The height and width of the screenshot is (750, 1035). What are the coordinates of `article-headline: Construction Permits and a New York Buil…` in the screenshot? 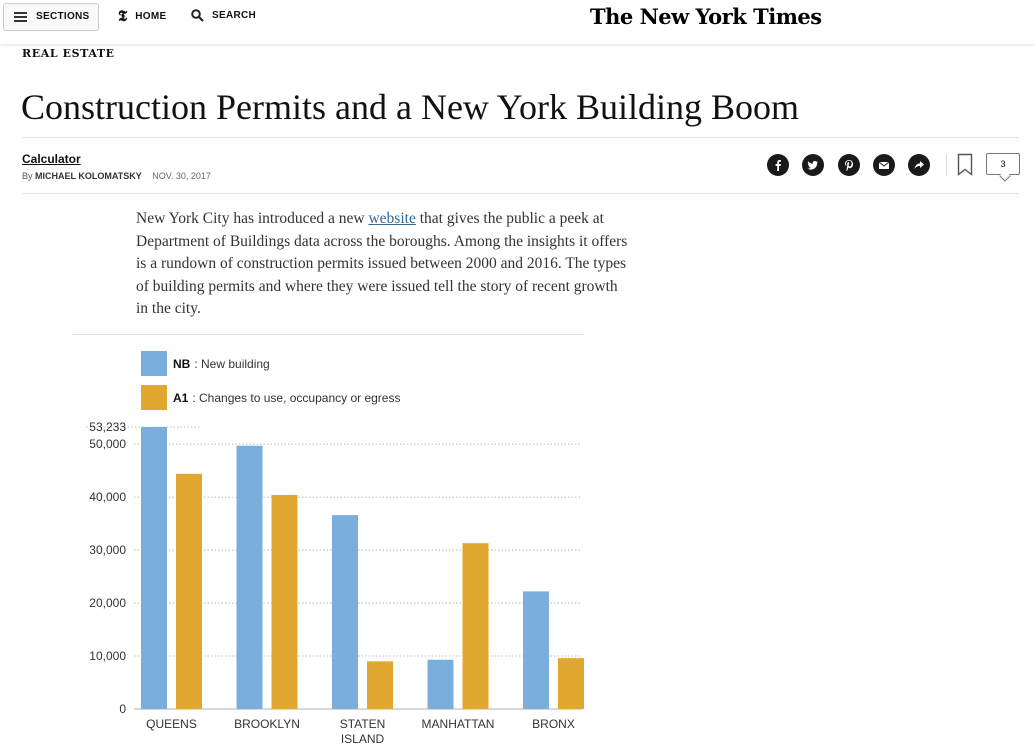 It's located at (410, 107).